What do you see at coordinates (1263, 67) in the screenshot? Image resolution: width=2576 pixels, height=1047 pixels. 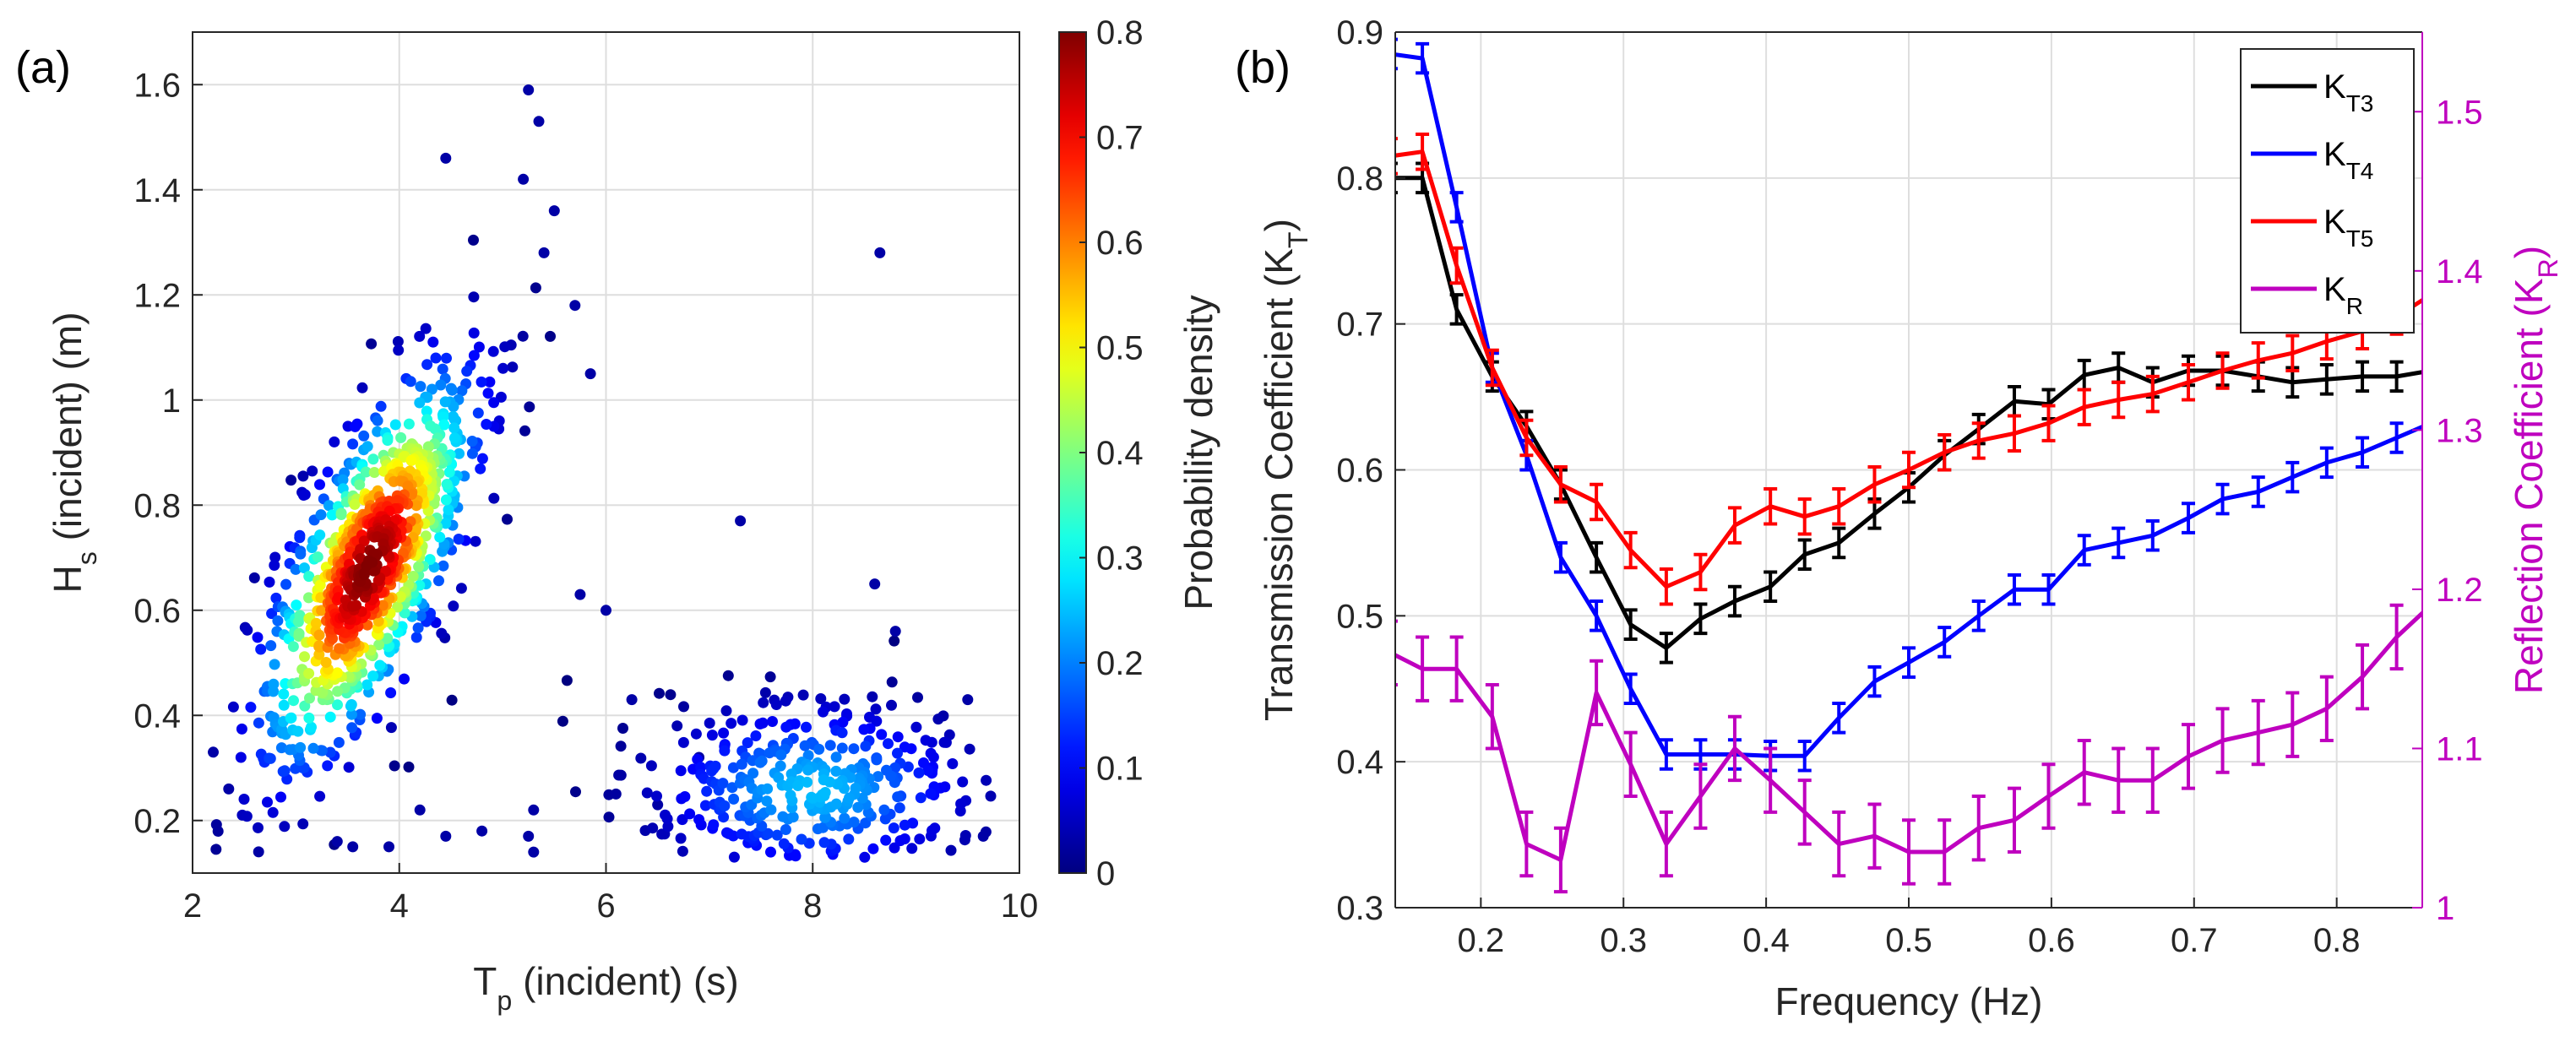 I see `panel-b-label: (b)` at bounding box center [1263, 67].